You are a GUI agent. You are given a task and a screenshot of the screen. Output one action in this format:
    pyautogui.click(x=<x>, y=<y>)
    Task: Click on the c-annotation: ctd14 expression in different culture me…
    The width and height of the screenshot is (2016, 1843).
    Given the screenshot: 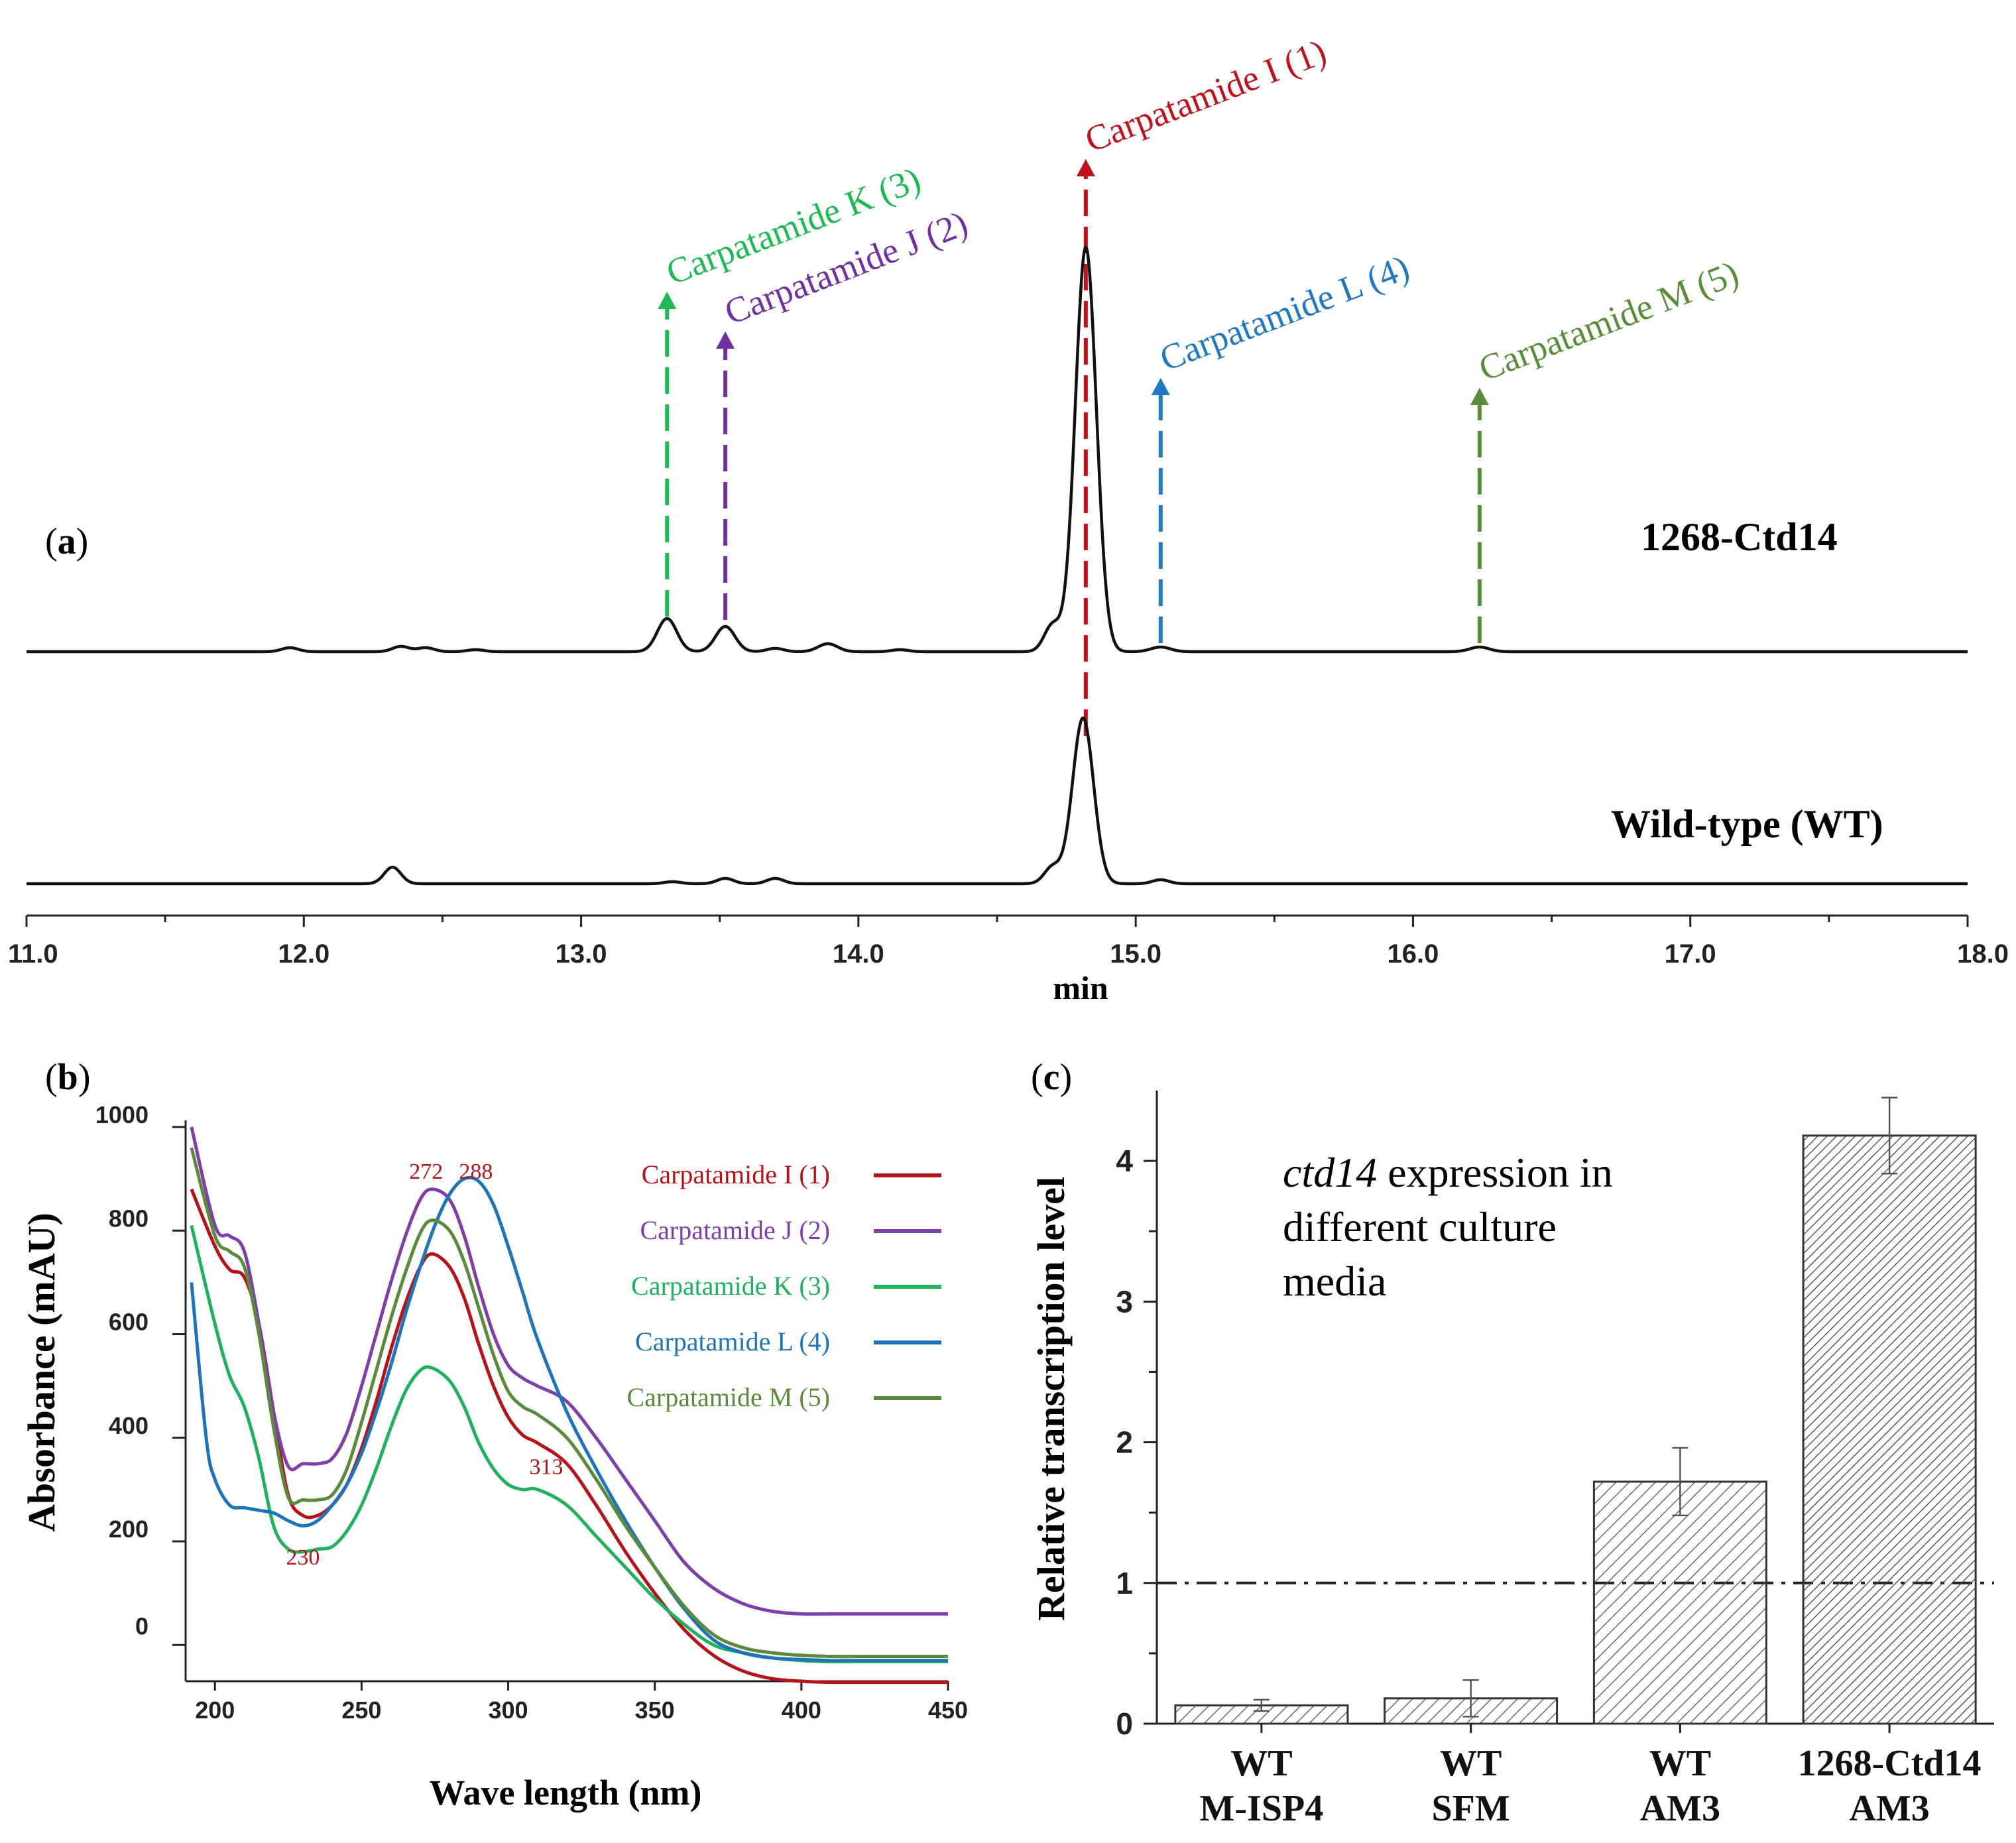 What is the action you would take?
    pyautogui.click(x=1453, y=1227)
    